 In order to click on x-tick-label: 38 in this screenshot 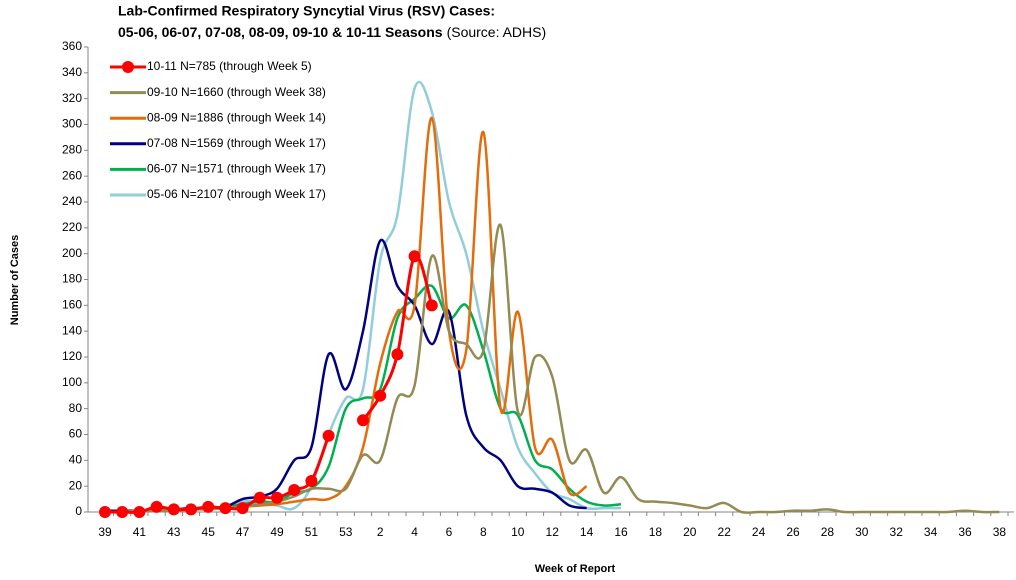, I will do `click(1000, 532)`.